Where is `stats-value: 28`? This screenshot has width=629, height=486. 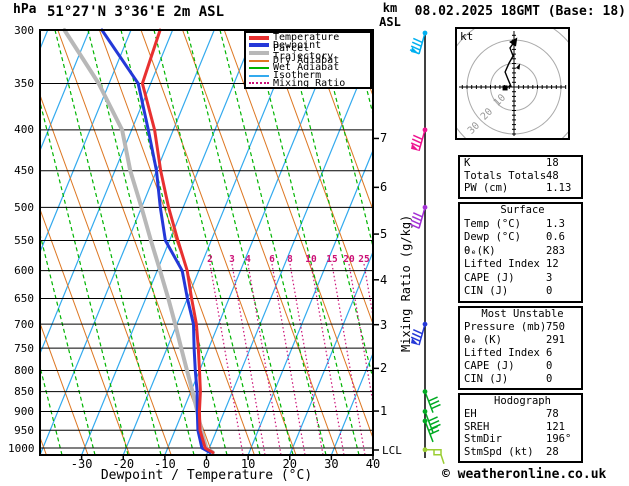 stats-value: 28 is located at coordinates (552, 452).